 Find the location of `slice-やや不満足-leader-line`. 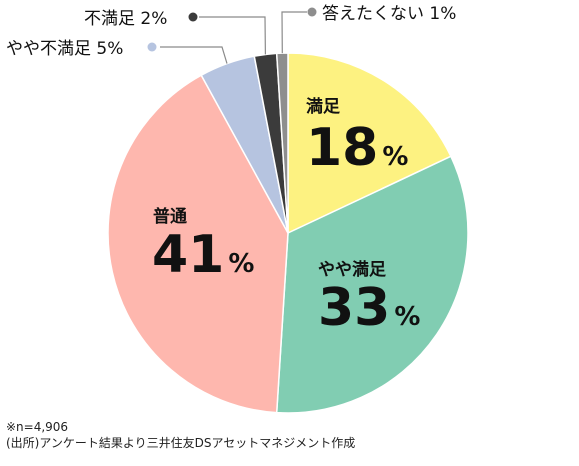

slice-やや不満足-leader-line is located at coordinates (194, 55).